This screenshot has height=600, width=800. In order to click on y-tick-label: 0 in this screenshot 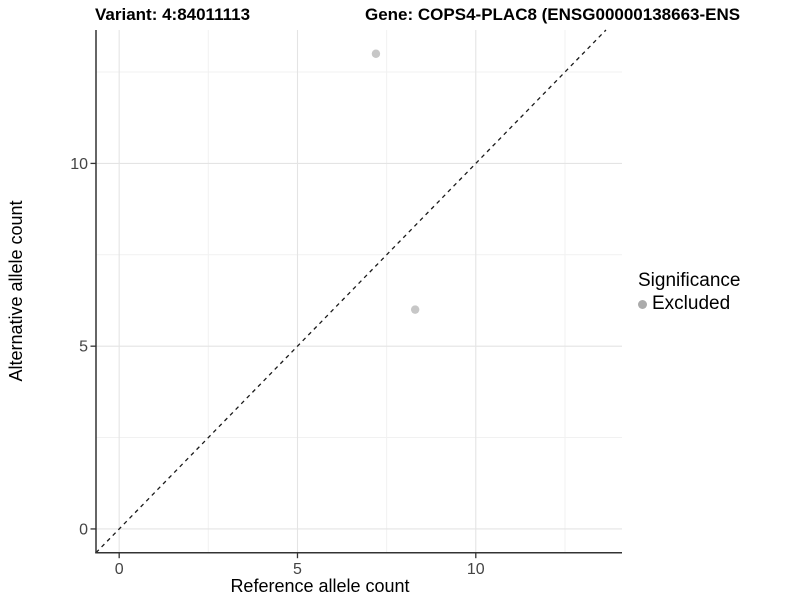, I will do `click(83, 529)`.